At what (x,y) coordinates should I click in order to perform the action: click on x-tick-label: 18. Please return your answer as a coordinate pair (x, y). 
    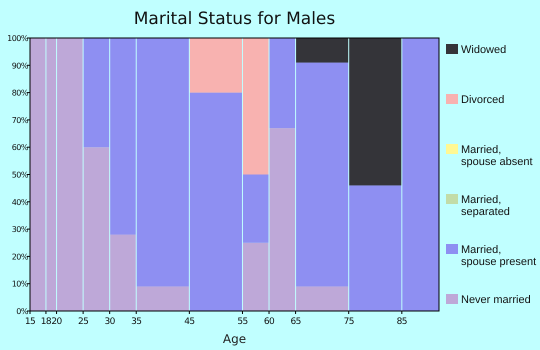
    Looking at the image, I should click on (46, 322).